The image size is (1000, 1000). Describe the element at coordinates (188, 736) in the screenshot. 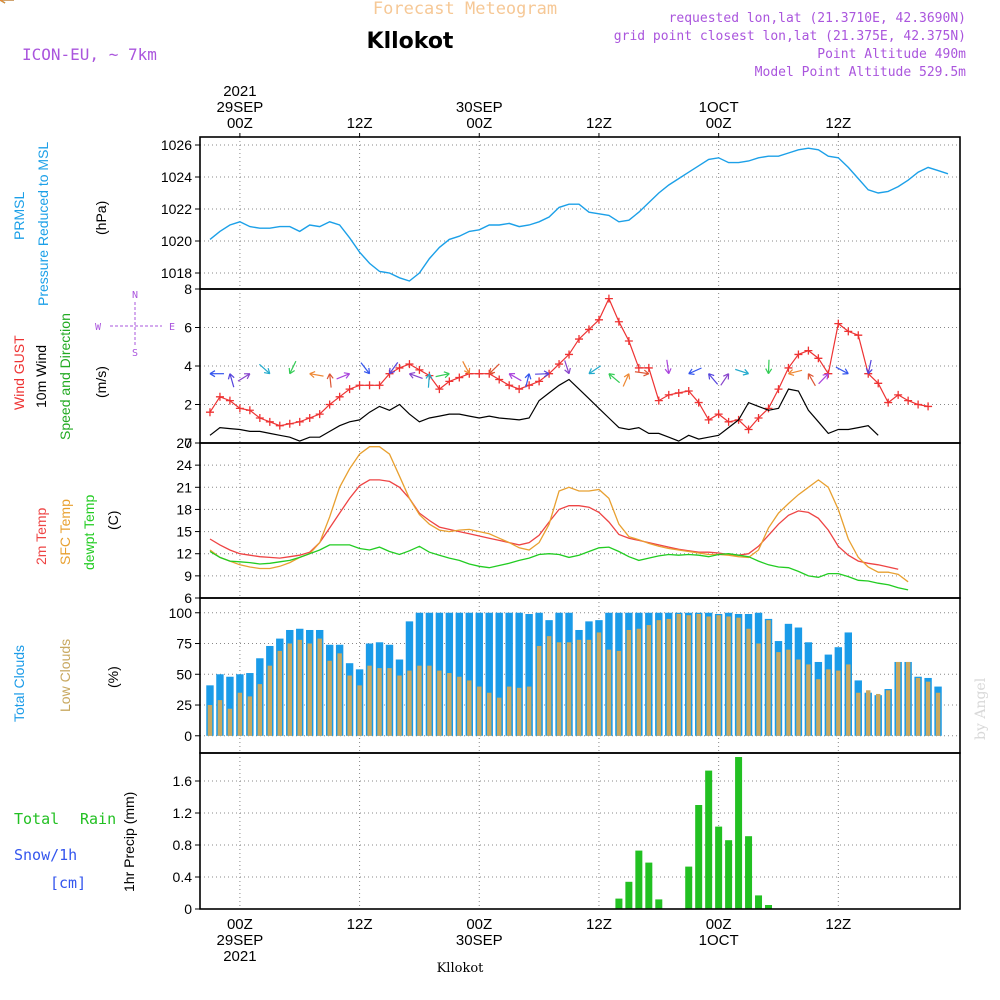

I see `y-tick-label: 0` at that location.